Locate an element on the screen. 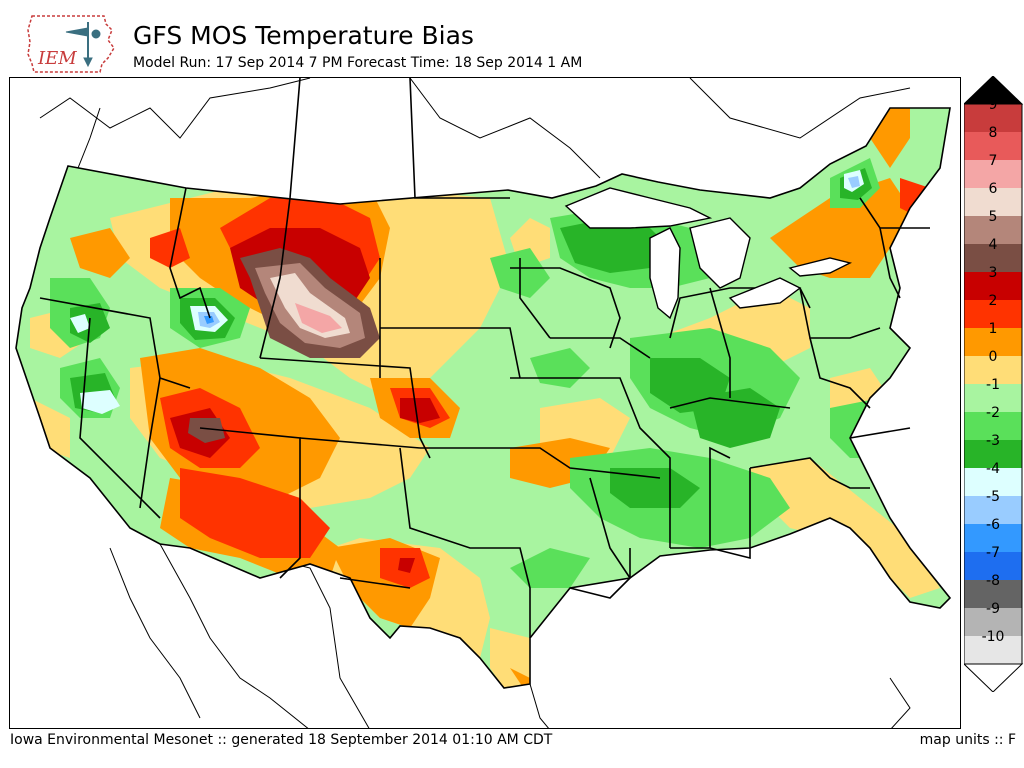  colorbar-frame is located at coordinates (993, 384).